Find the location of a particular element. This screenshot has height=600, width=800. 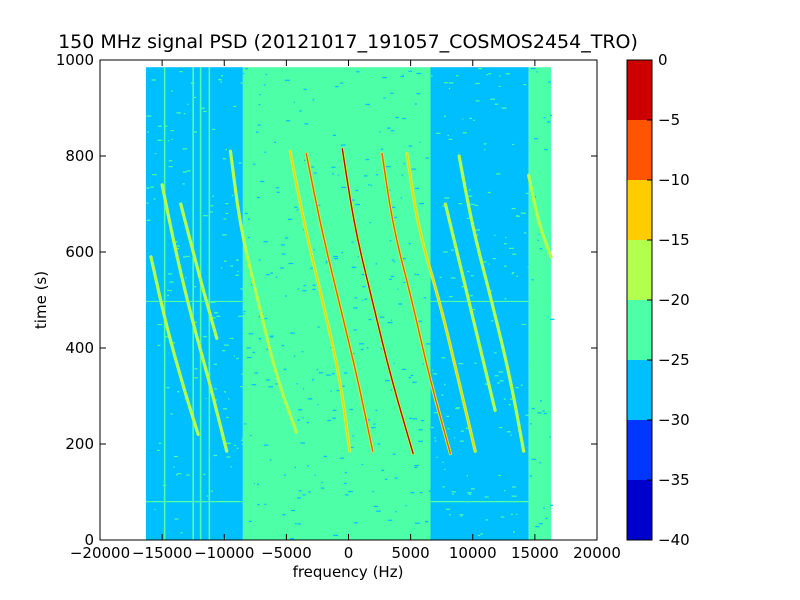

x-axis-label: frequency (Hz) is located at coordinates (348, 572).